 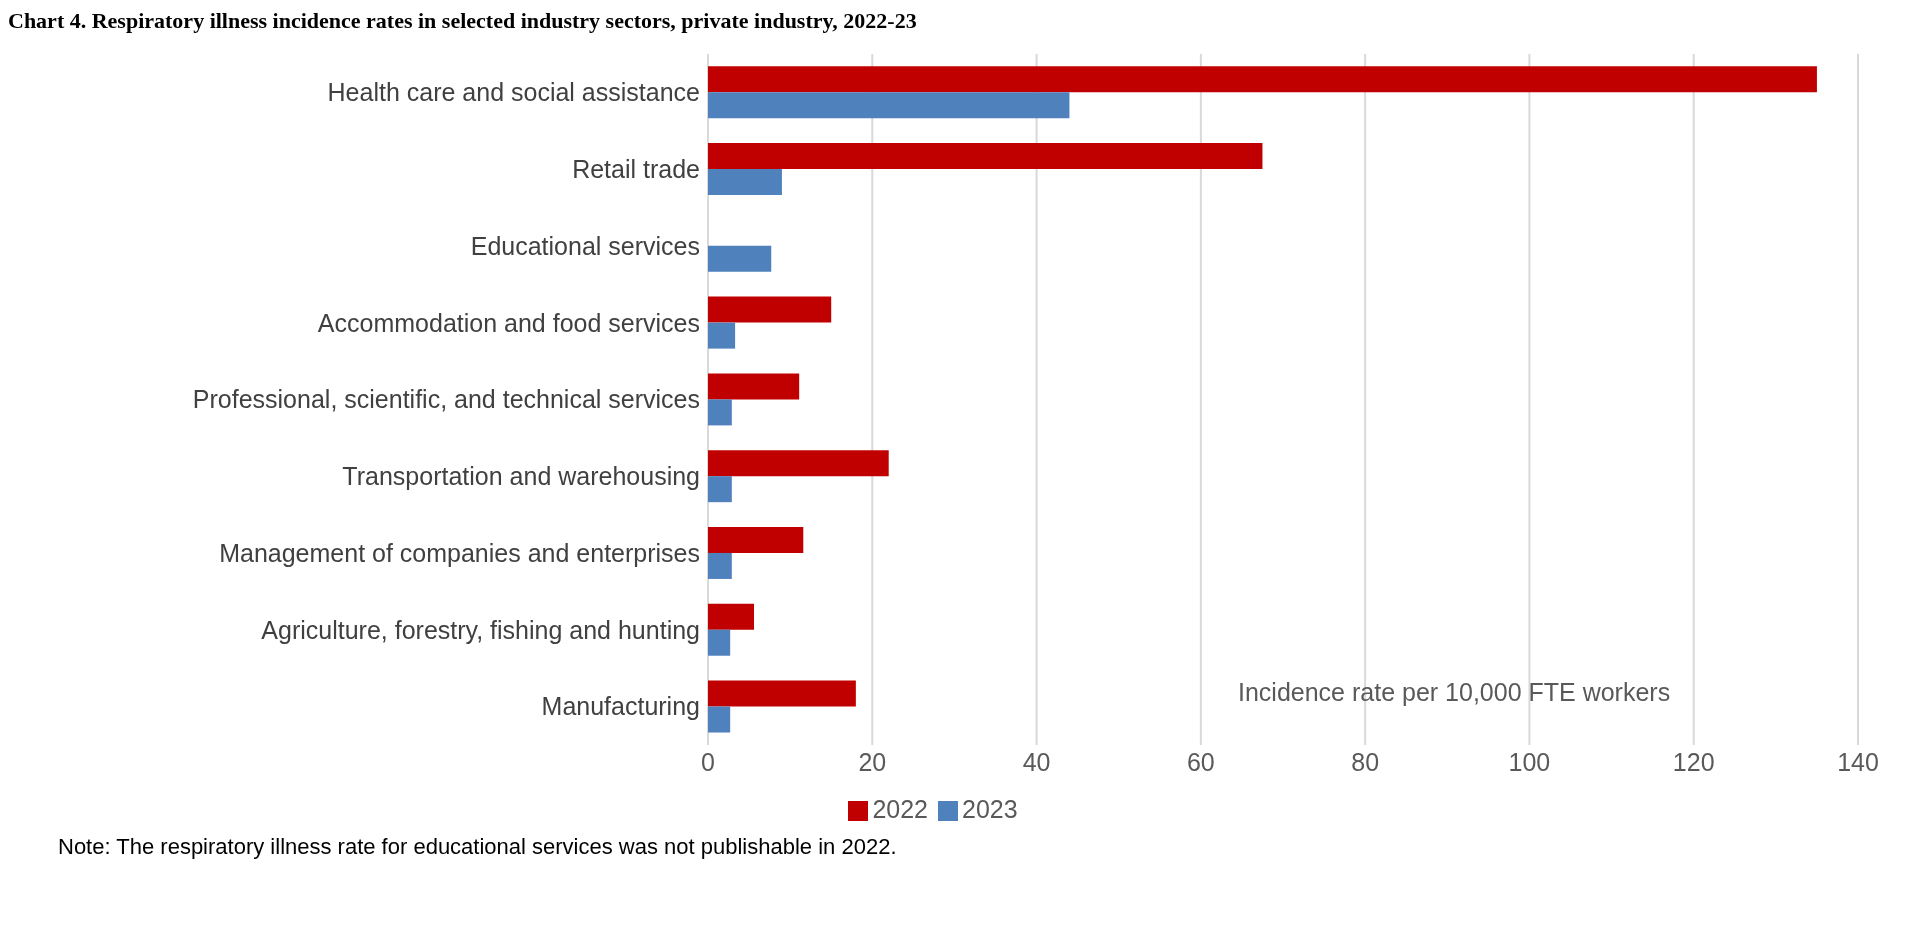 What do you see at coordinates (1693, 761) in the screenshot?
I see `x-tick-label: 120` at bounding box center [1693, 761].